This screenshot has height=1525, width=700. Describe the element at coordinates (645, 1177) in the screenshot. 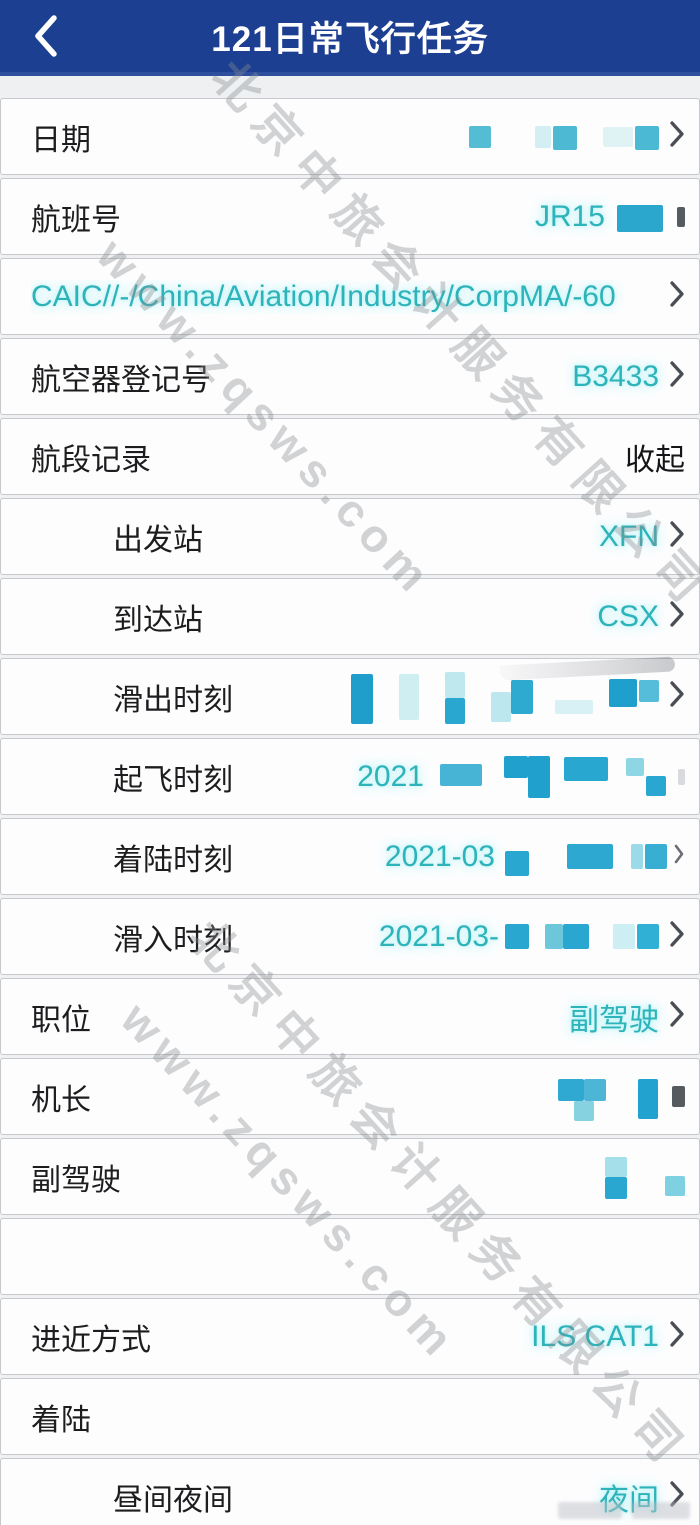

I see `value-area-copilot` at that location.